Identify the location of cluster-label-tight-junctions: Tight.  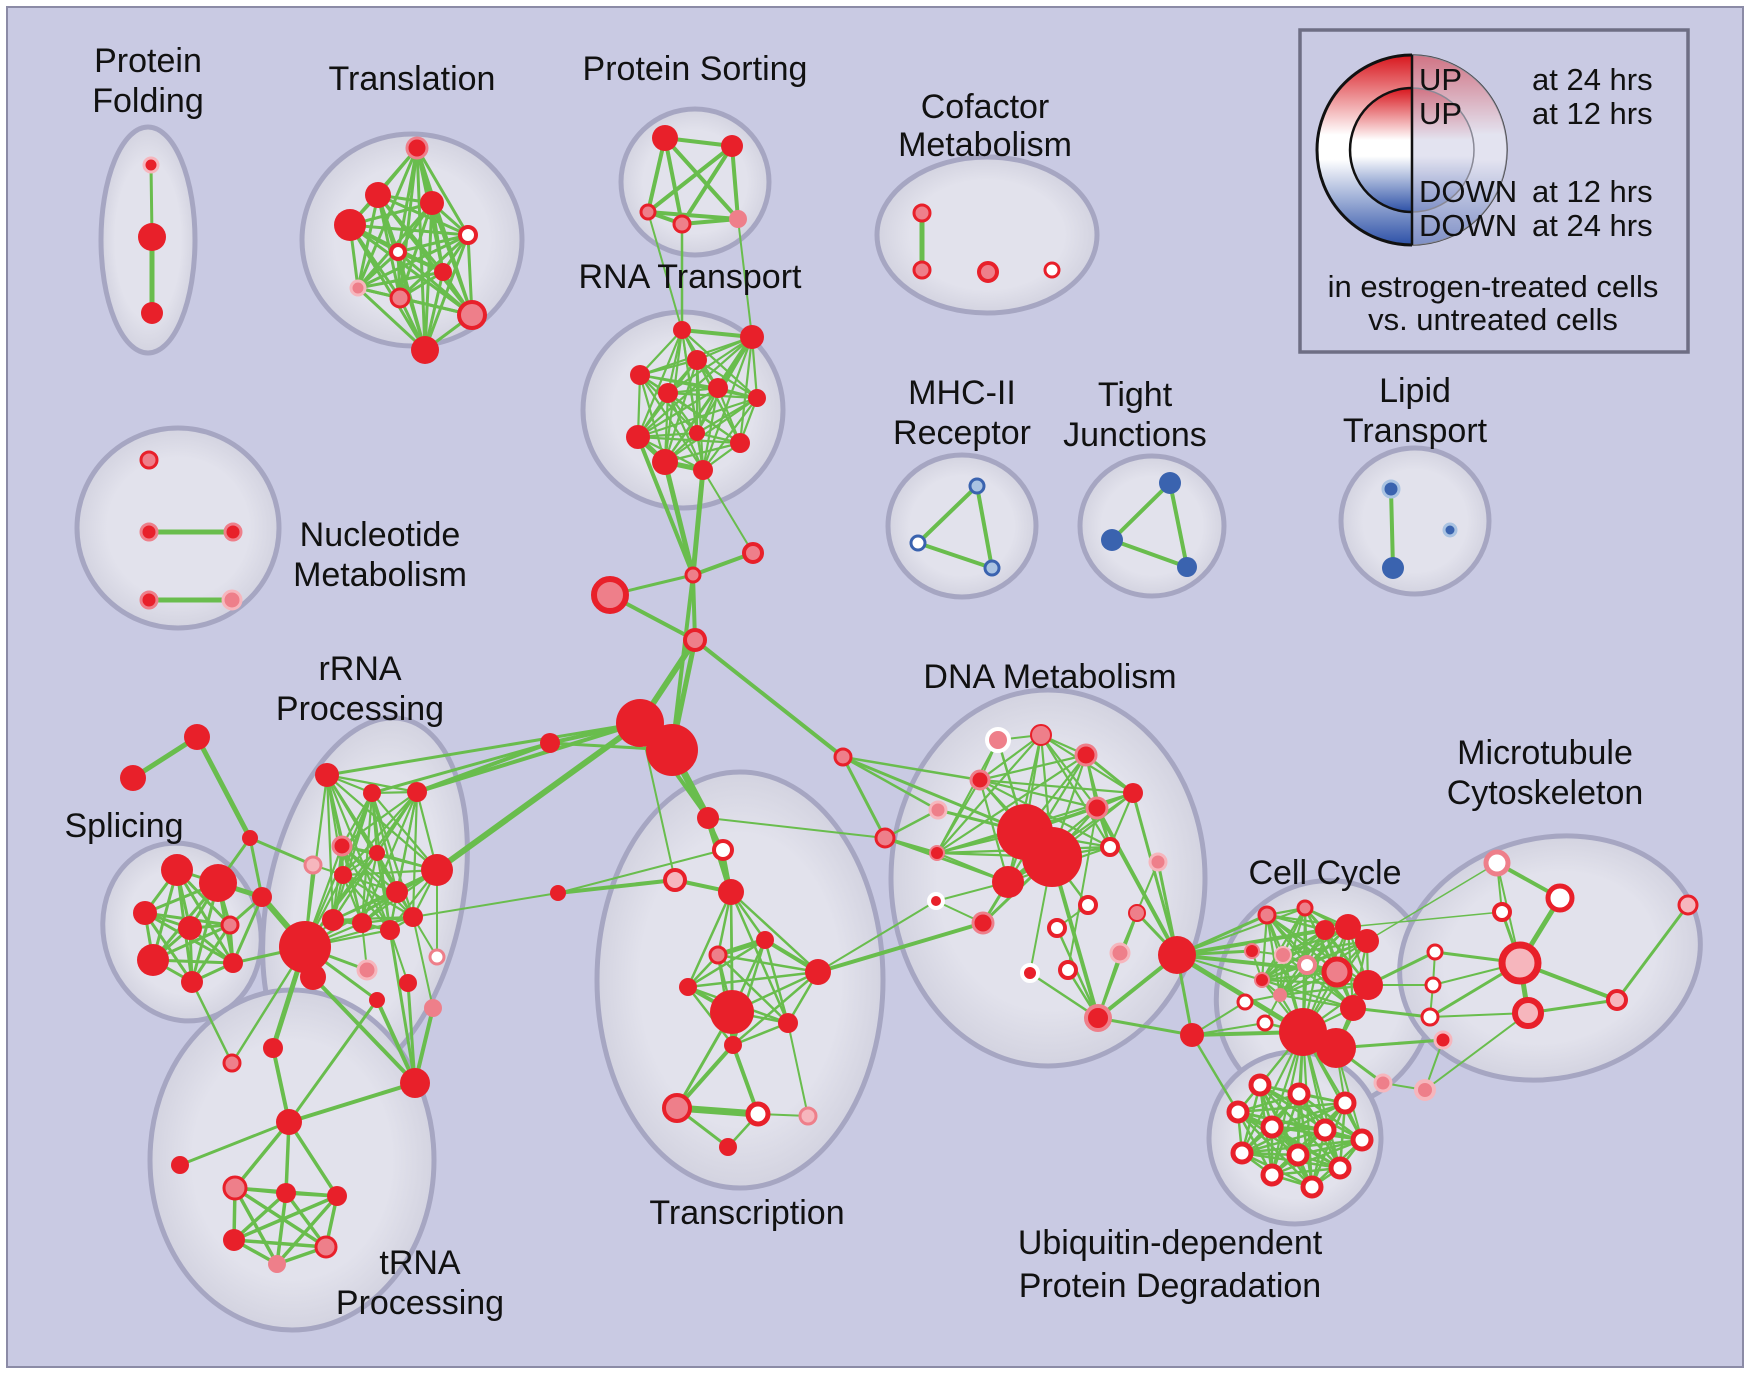
(1135, 395).